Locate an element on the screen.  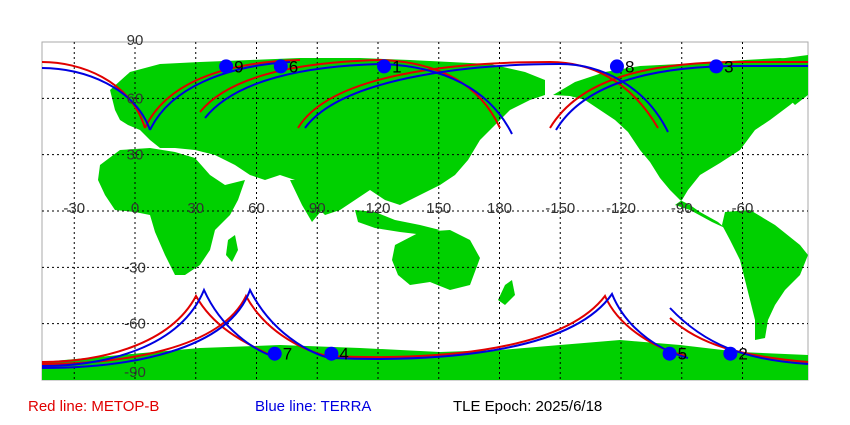
land-new-zealand is located at coordinates (506, 292).